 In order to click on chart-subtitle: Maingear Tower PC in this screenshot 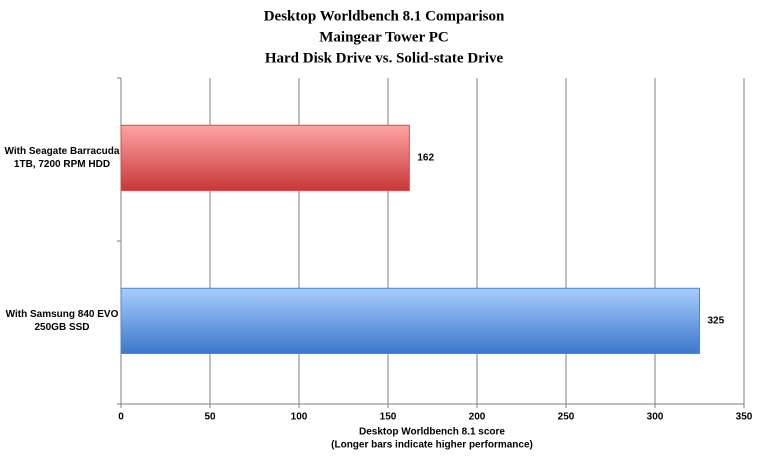, I will do `click(383, 37)`.